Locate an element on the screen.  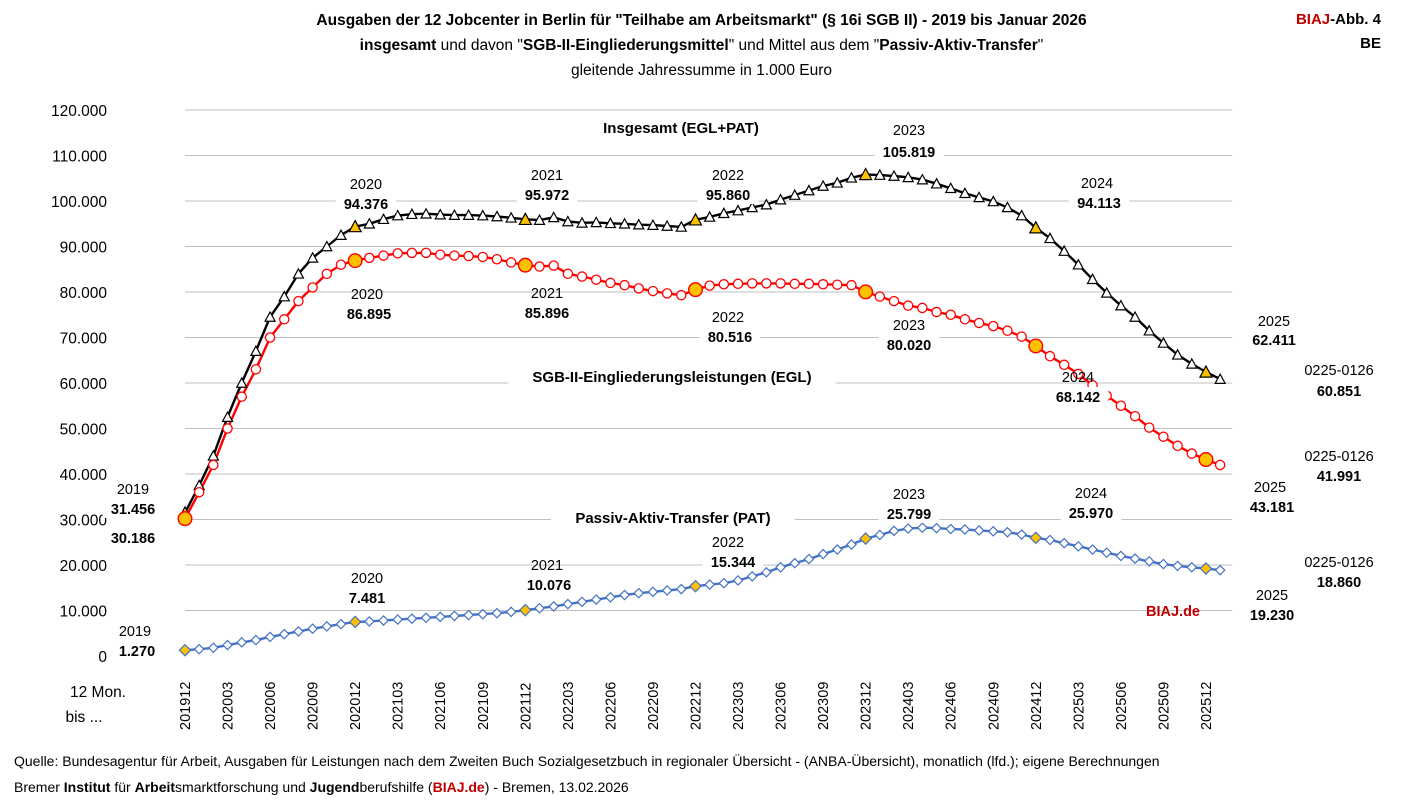
data-label-year: 2025 is located at coordinates (1274, 322).